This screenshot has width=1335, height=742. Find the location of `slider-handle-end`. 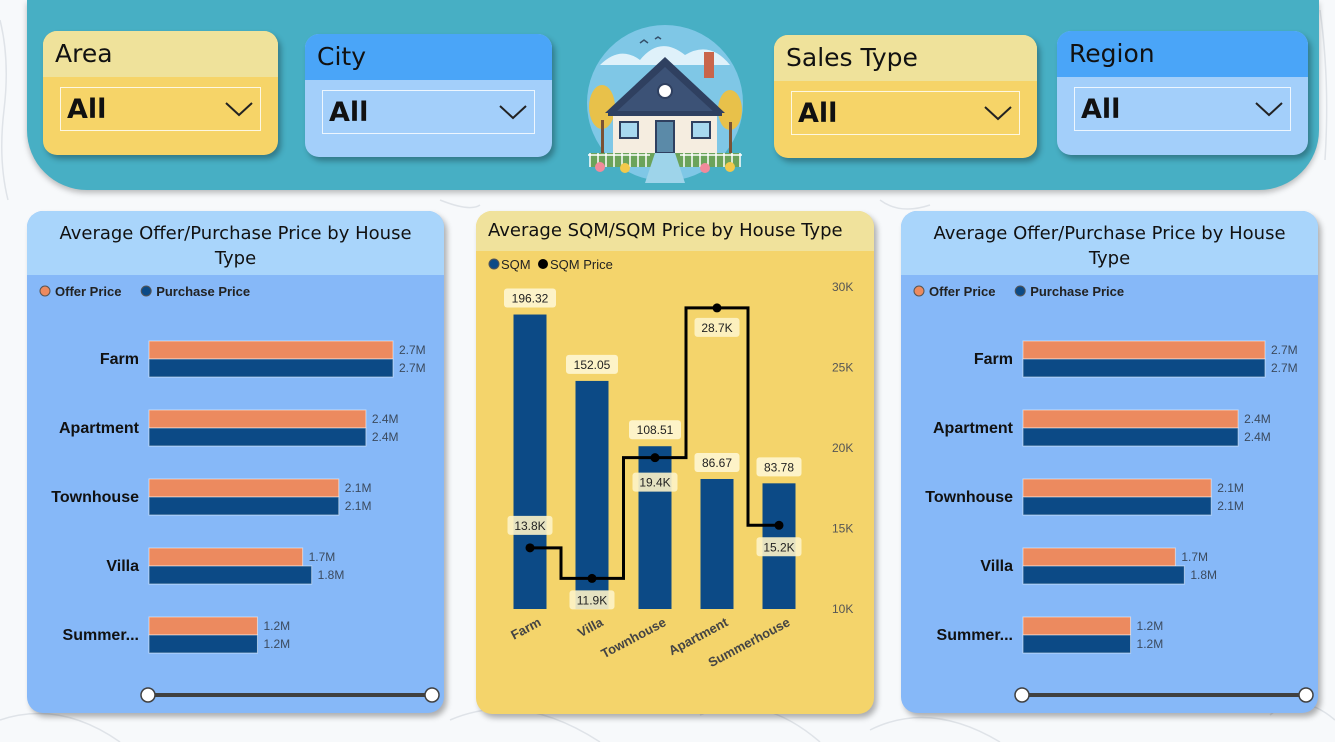

slider-handle-end is located at coordinates (1306, 695).